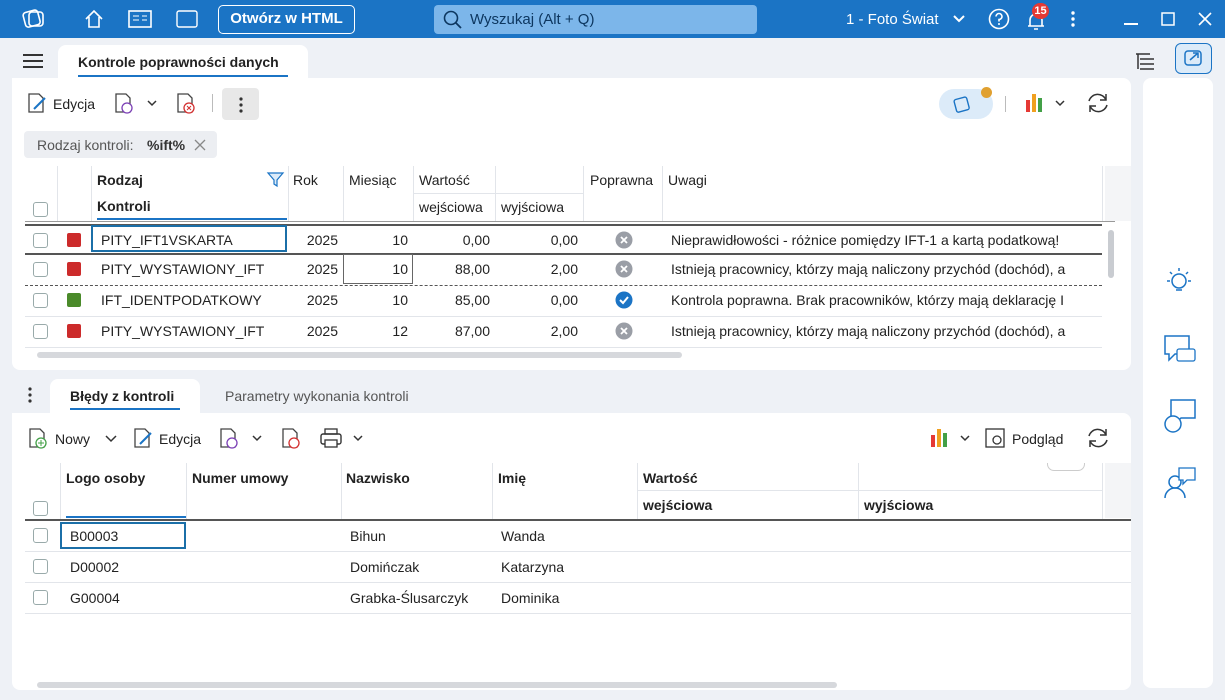 The height and width of the screenshot is (700, 1225). Describe the element at coordinates (1037, 439) in the screenshot. I see `preview-button: Podgląd` at that location.